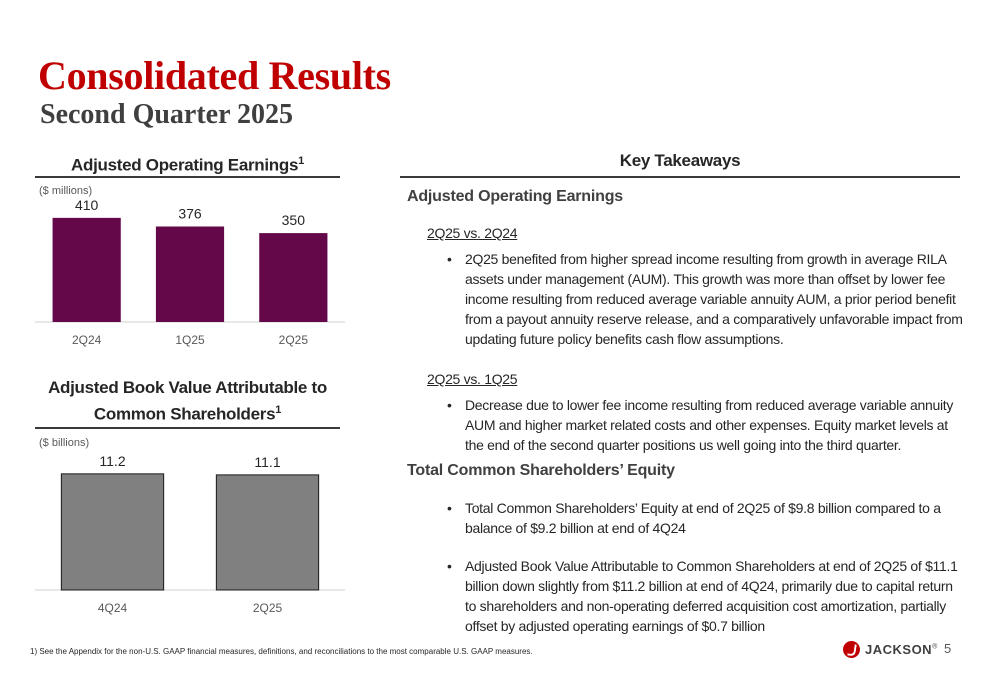  What do you see at coordinates (301, 161) in the screenshot?
I see `earnings-heading-footnote-mark: 1` at bounding box center [301, 161].